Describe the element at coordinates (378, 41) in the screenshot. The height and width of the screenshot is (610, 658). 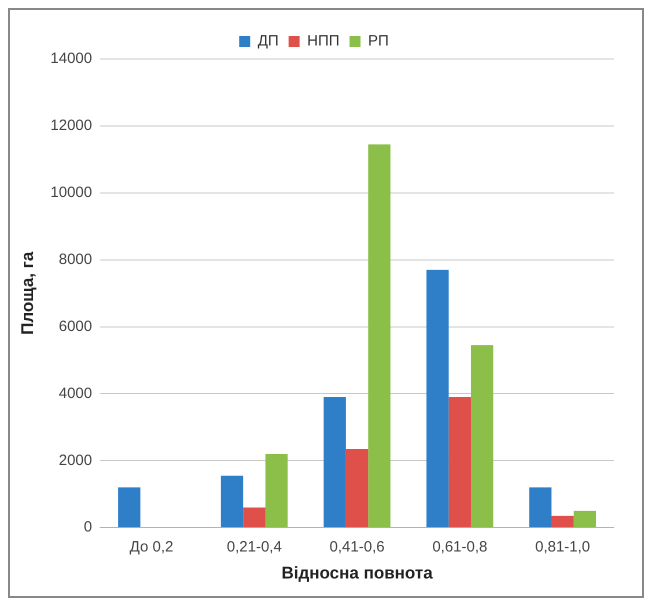
I see `legend-label: РП` at that location.